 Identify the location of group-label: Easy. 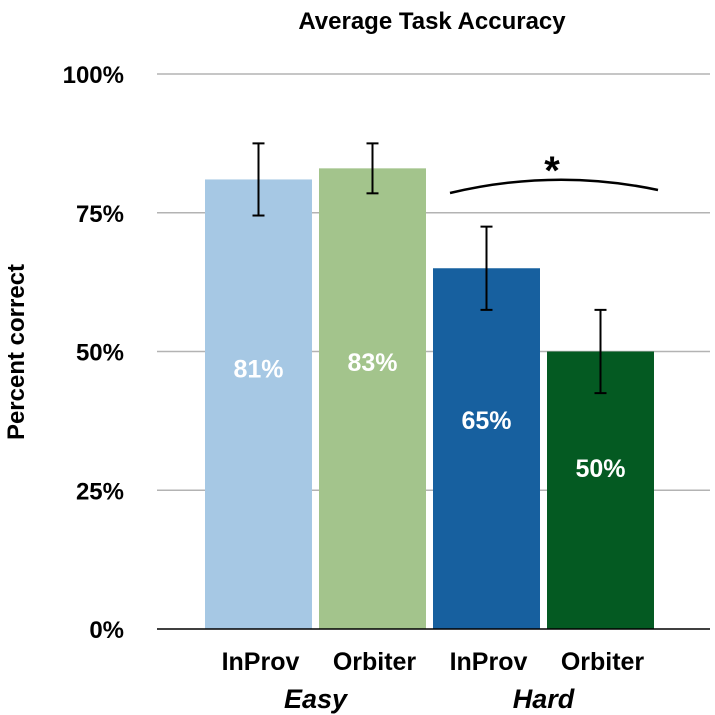
(316, 699).